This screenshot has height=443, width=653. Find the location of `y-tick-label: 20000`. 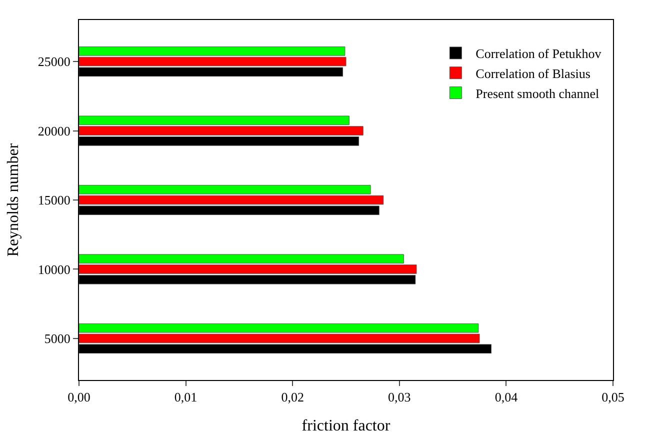

y-tick-label: 20000 is located at coordinates (54, 130).